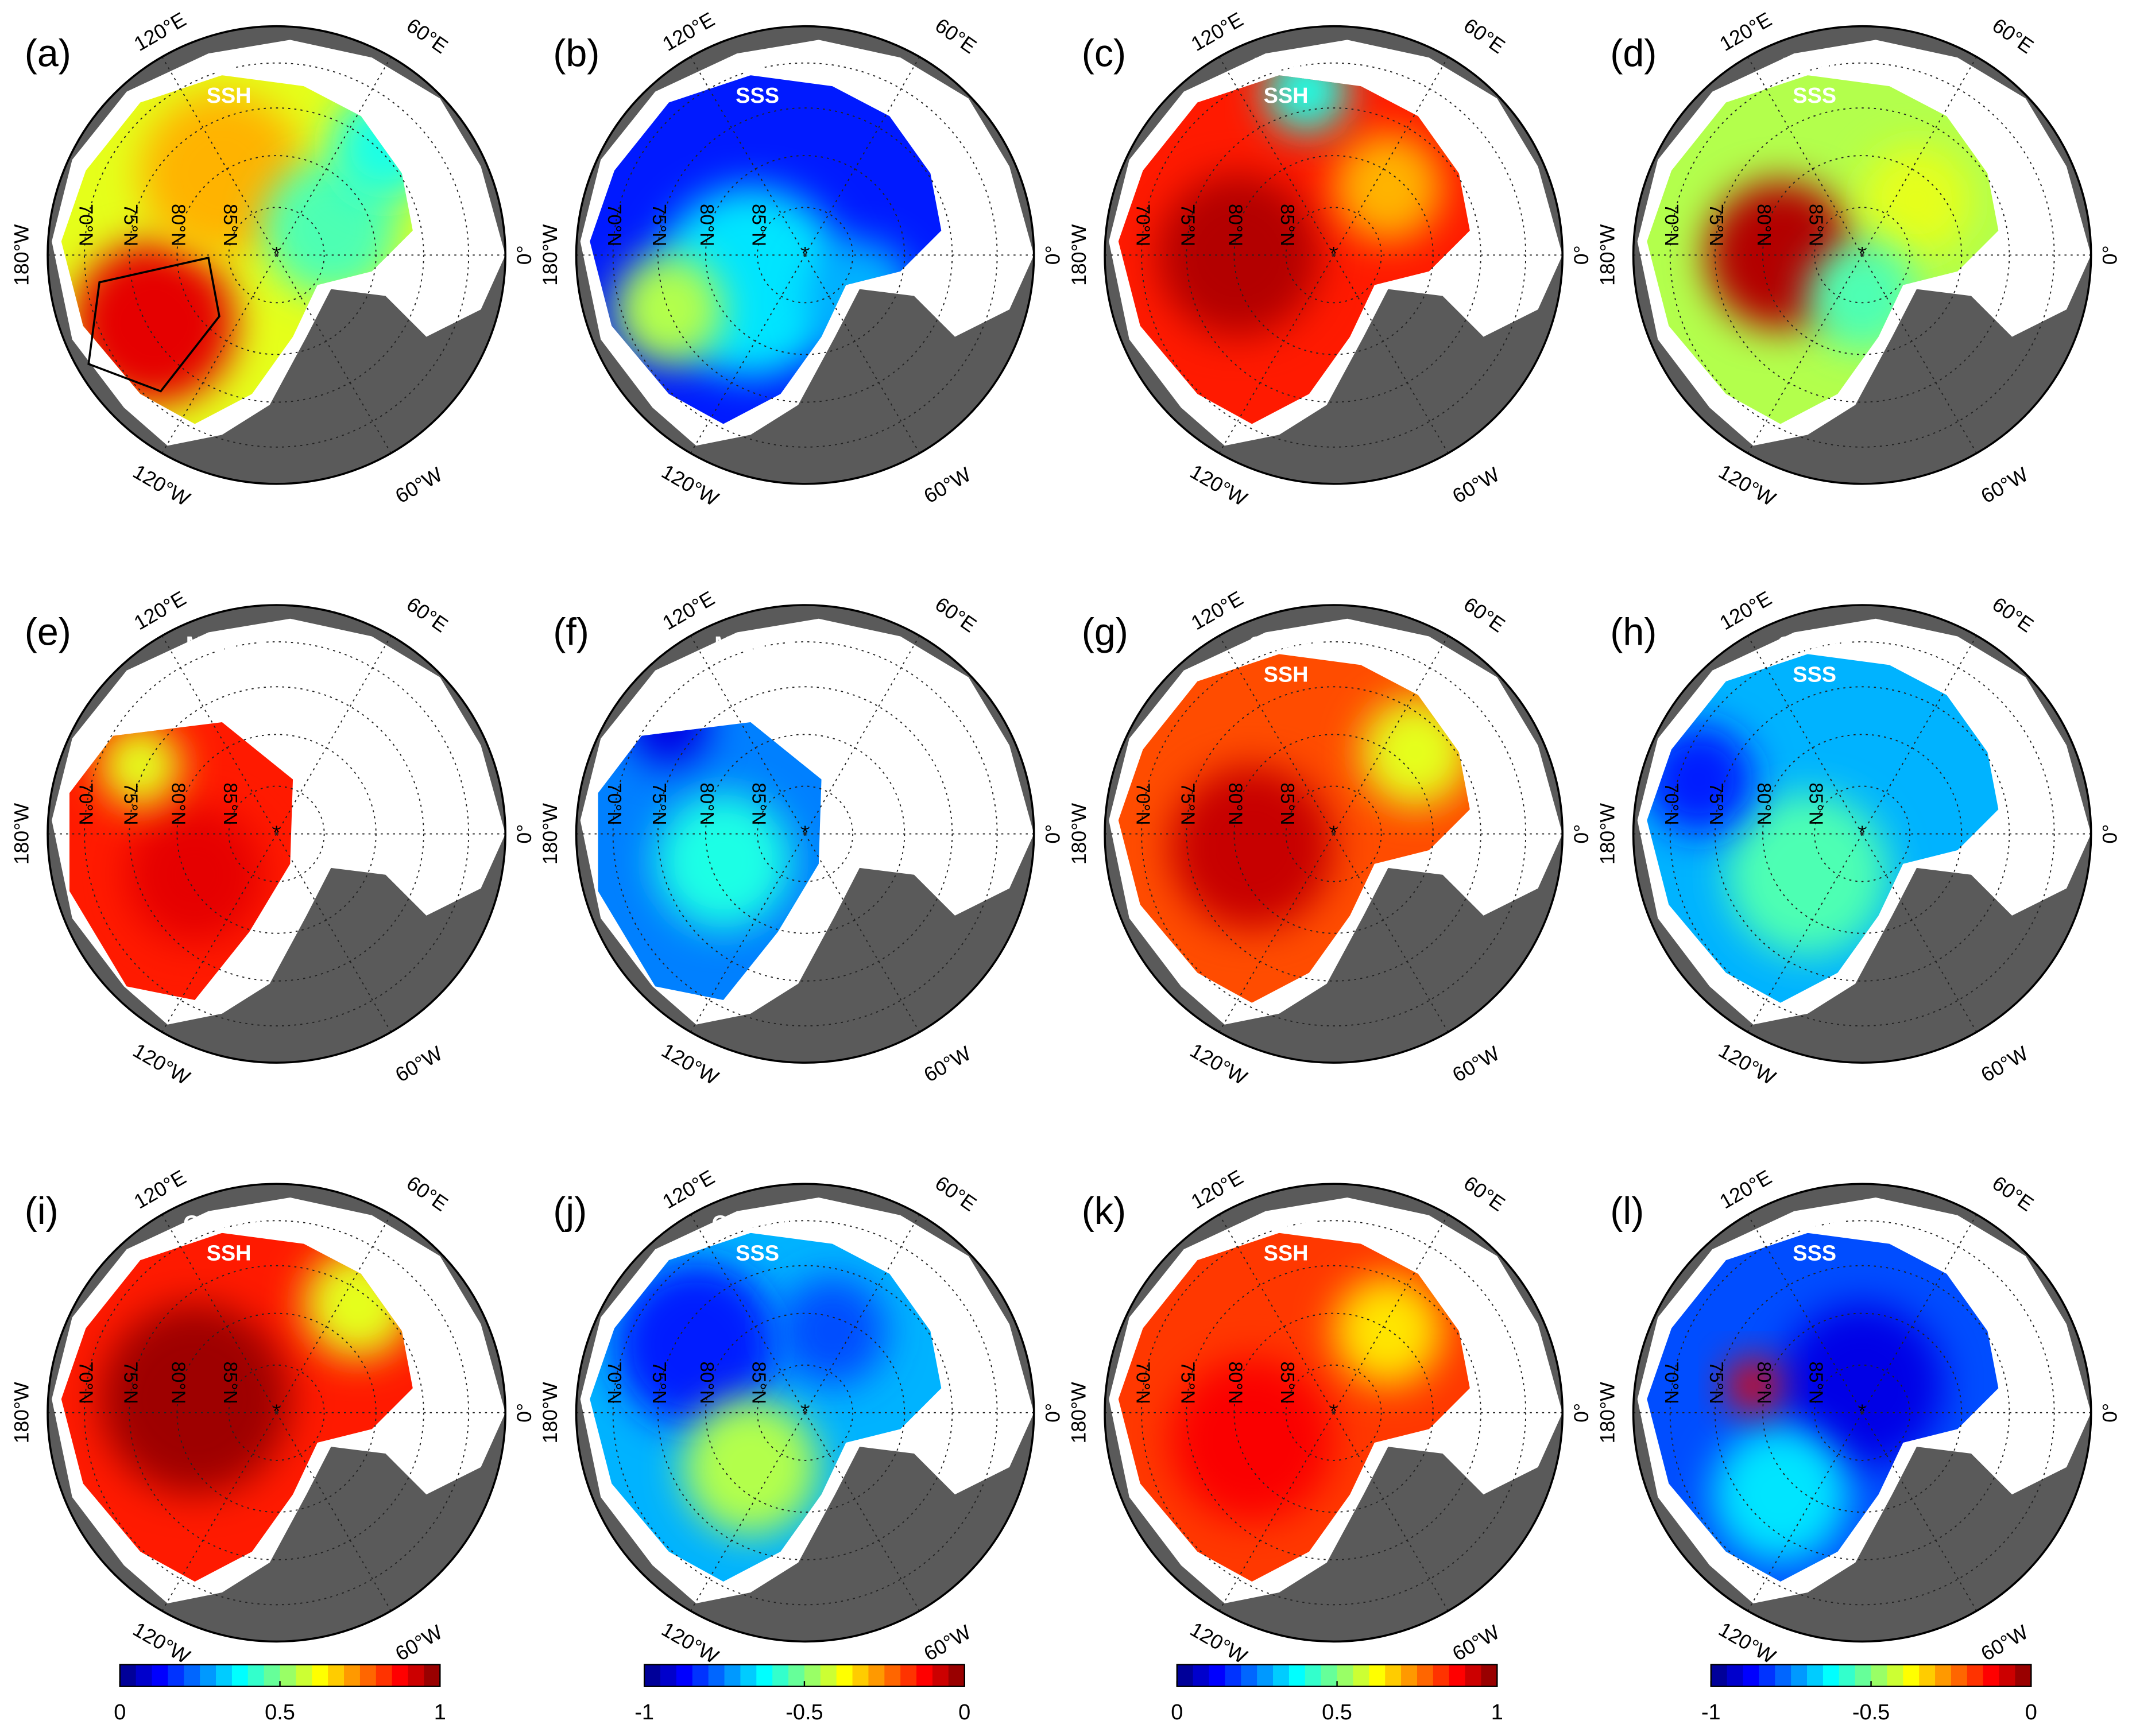 The height and width of the screenshot is (1736, 2136). What do you see at coordinates (1105, 632) in the screenshot?
I see `panel-label: (g)` at bounding box center [1105, 632].